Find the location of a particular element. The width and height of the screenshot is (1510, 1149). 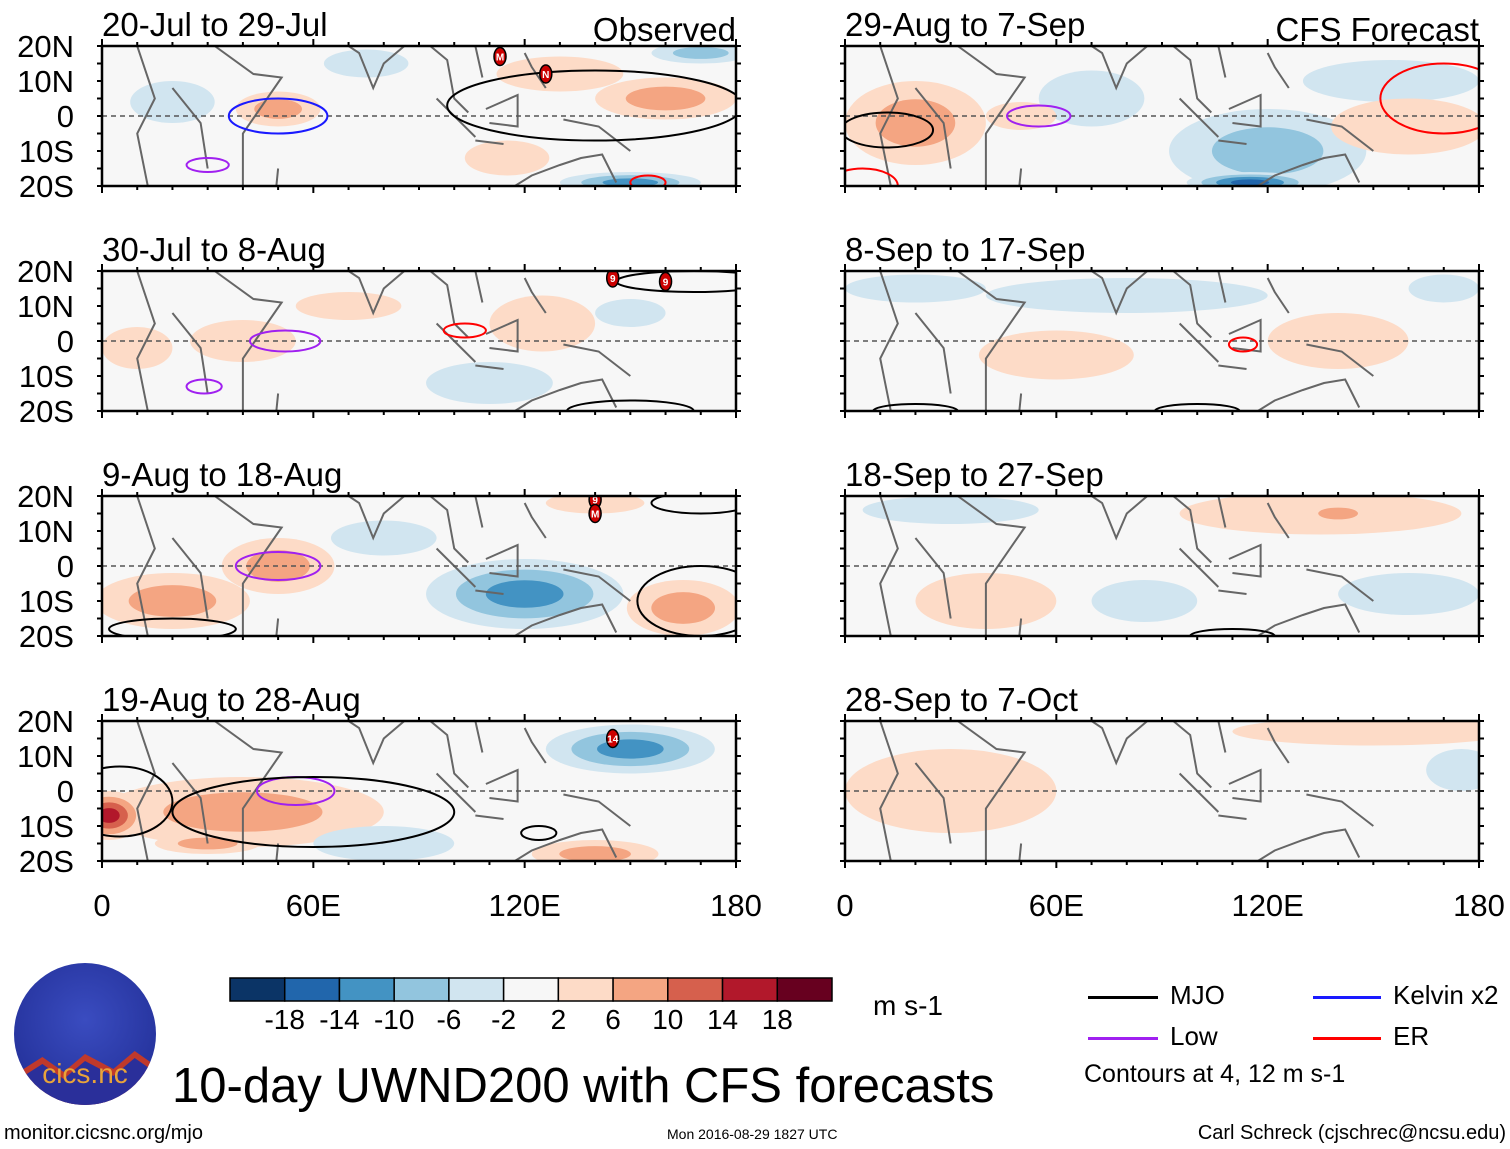

panel-tag: CFS Forecast is located at coordinates (1377, 29).